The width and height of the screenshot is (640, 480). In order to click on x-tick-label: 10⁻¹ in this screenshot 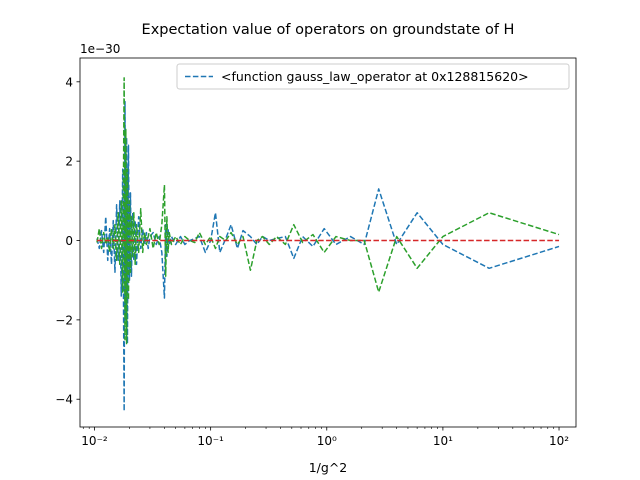, I will do `click(210, 441)`.